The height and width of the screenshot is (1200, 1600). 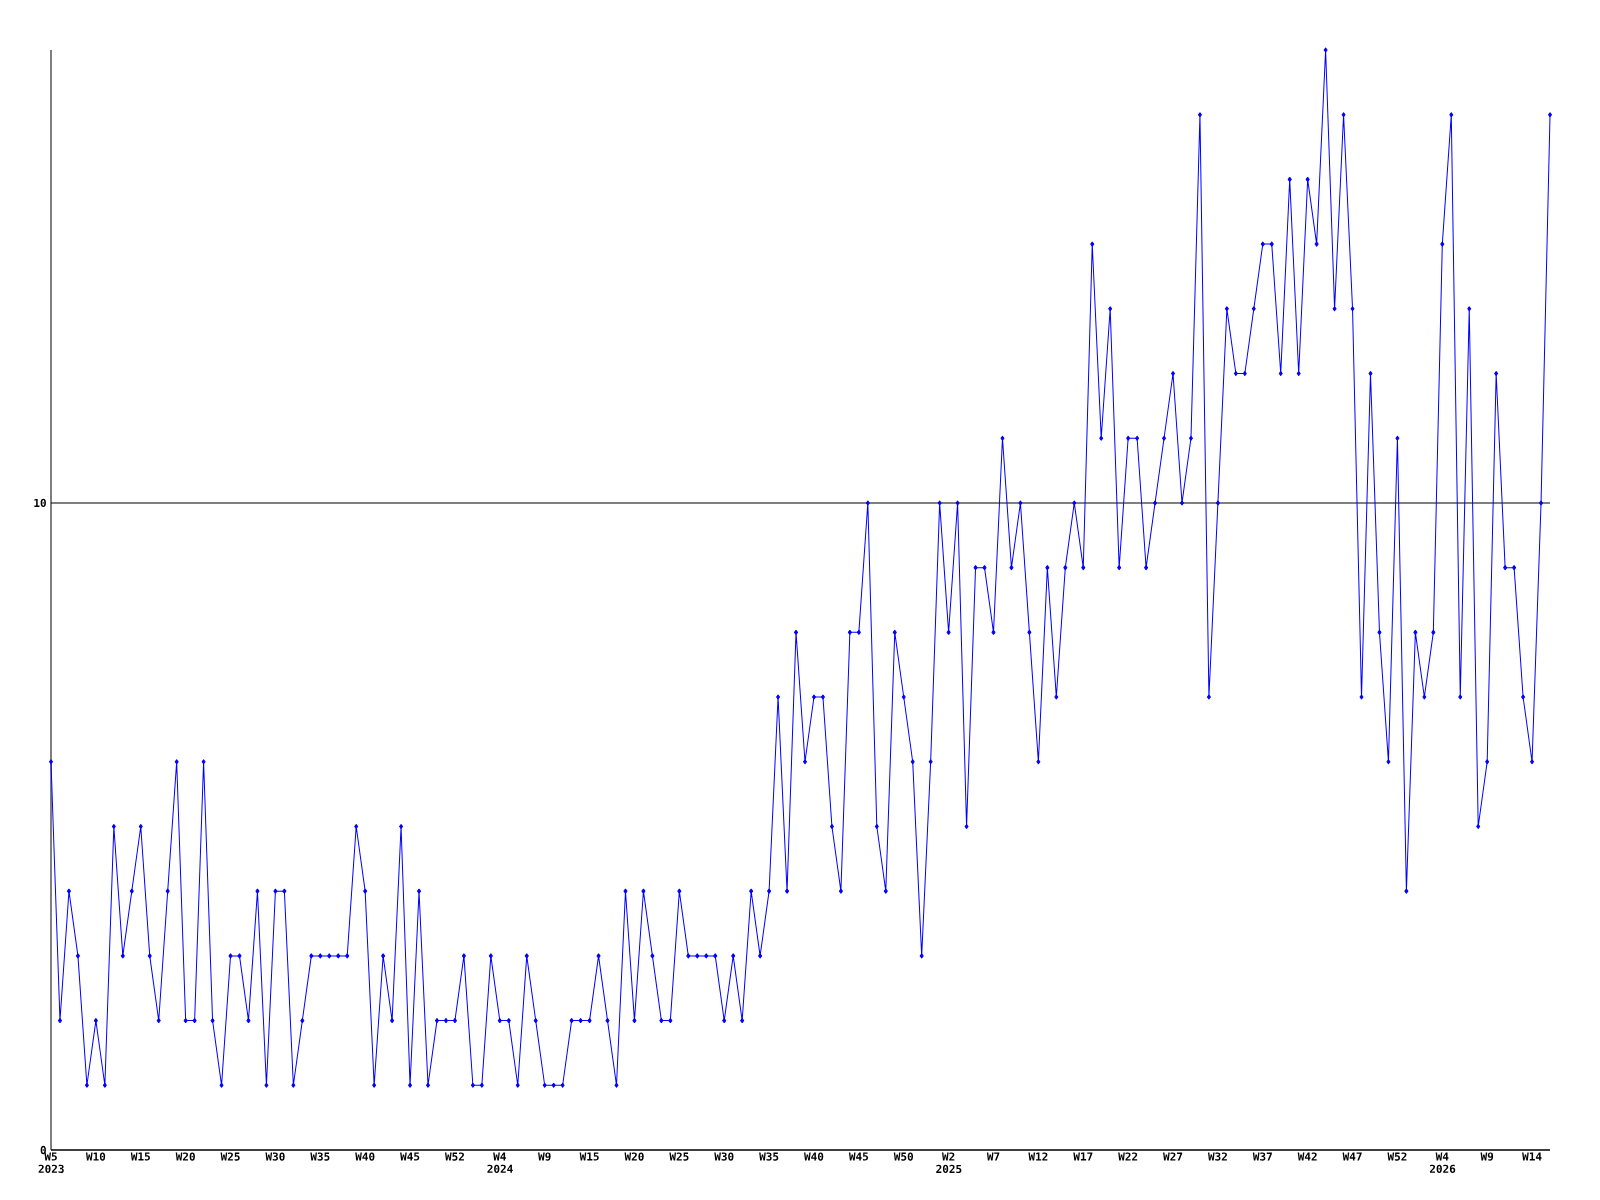 I want to click on x-tick-label: W50, so click(x=903, y=1156).